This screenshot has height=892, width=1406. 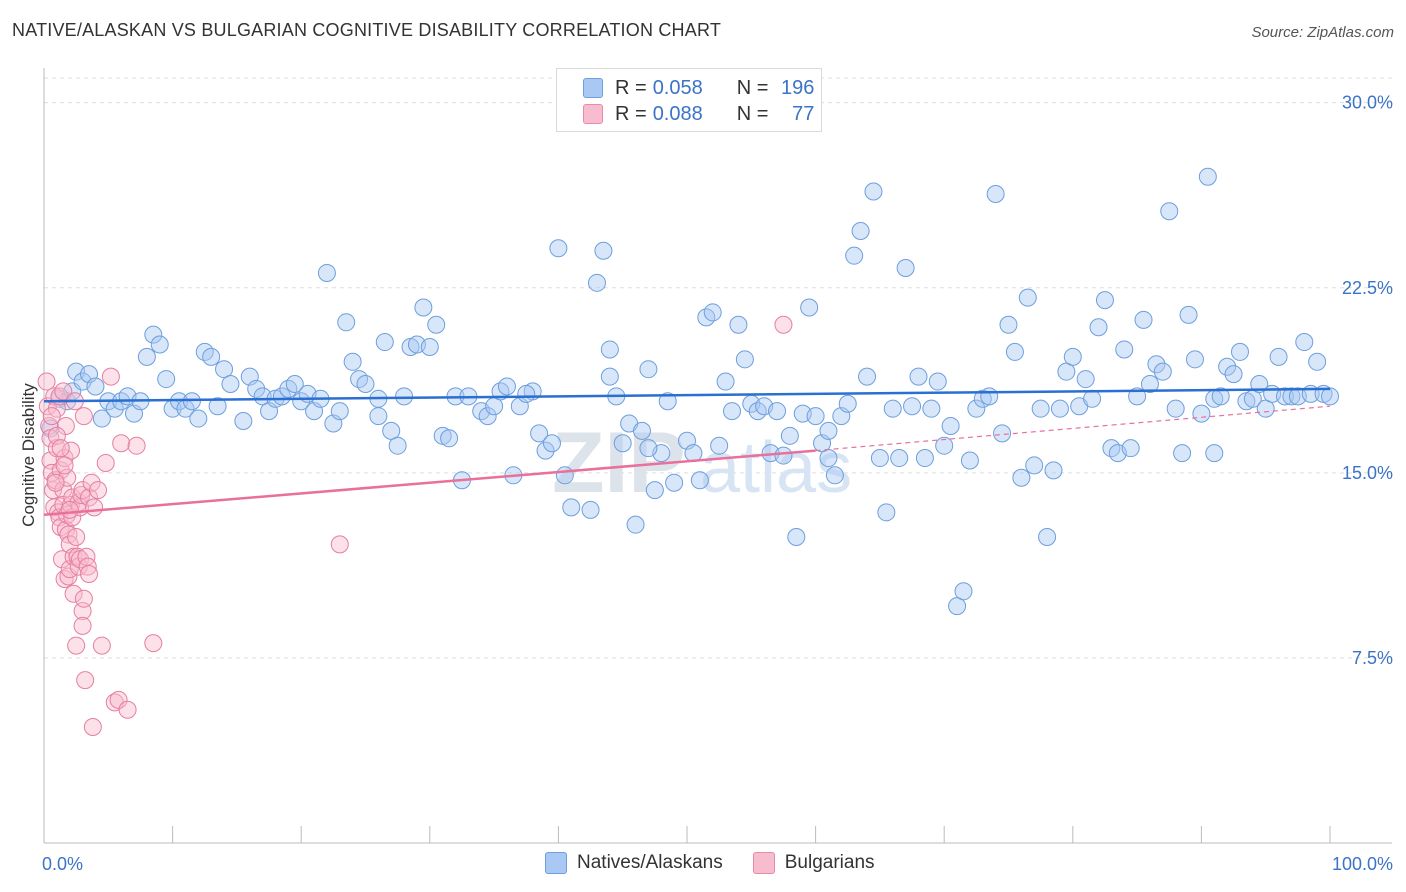 What do you see at coordinates (687, 395) in the screenshot?
I see `trendline-natives` at bounding box center [687, 395].